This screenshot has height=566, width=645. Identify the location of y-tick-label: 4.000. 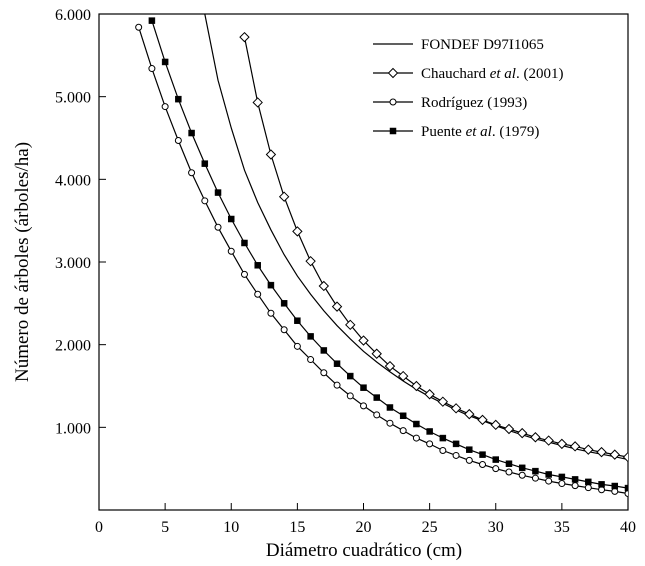
(73, 180).